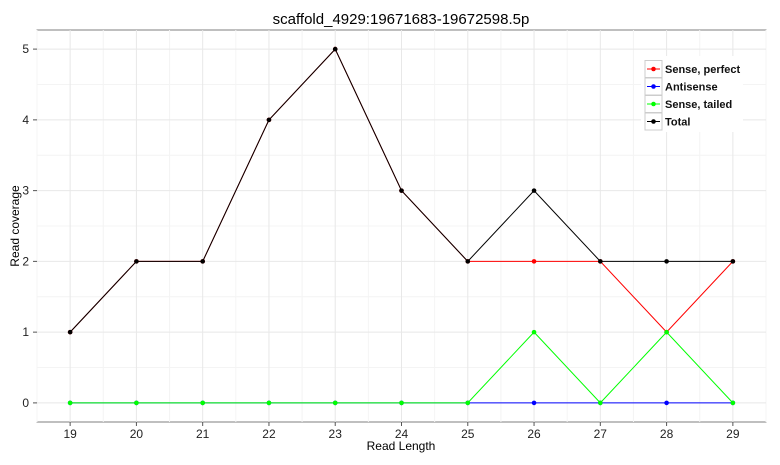 The image size is (780, 465). I want to click on x-tick-label: 27, so click(601, 434).